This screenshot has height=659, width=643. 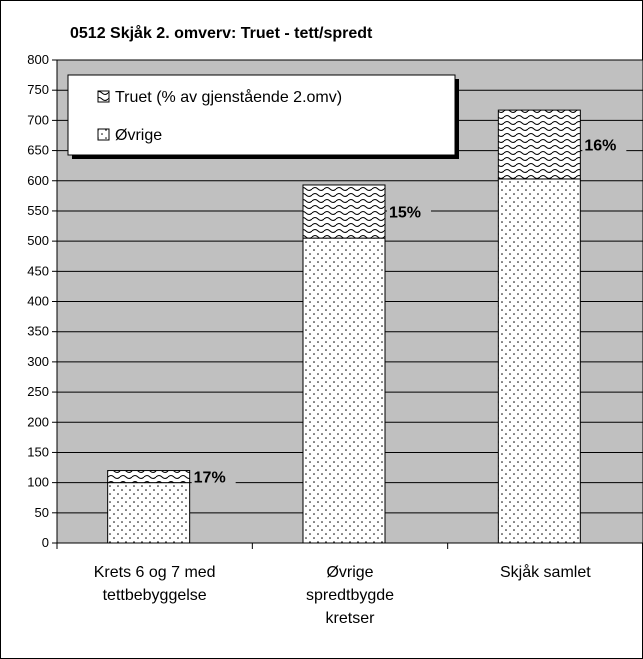 I want to click on annotation: 16%, so click(x=600, y=146).